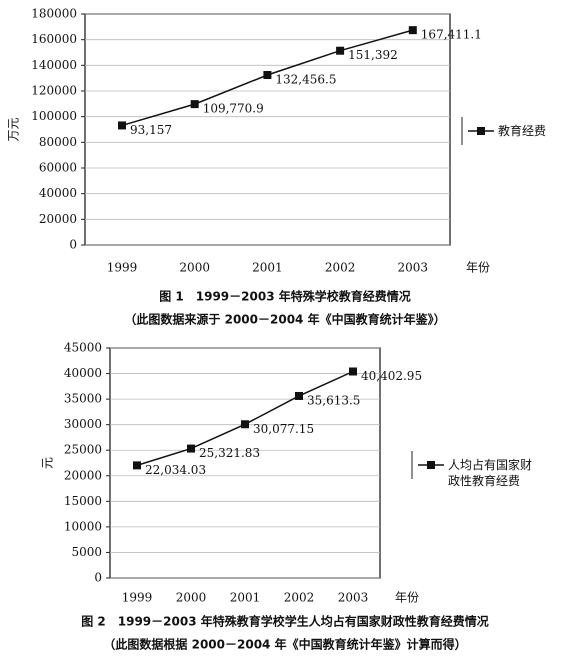  Describe the element at coordinates (86, 552) in the screenshot. I see `y-tick-label: 5000` at that location.